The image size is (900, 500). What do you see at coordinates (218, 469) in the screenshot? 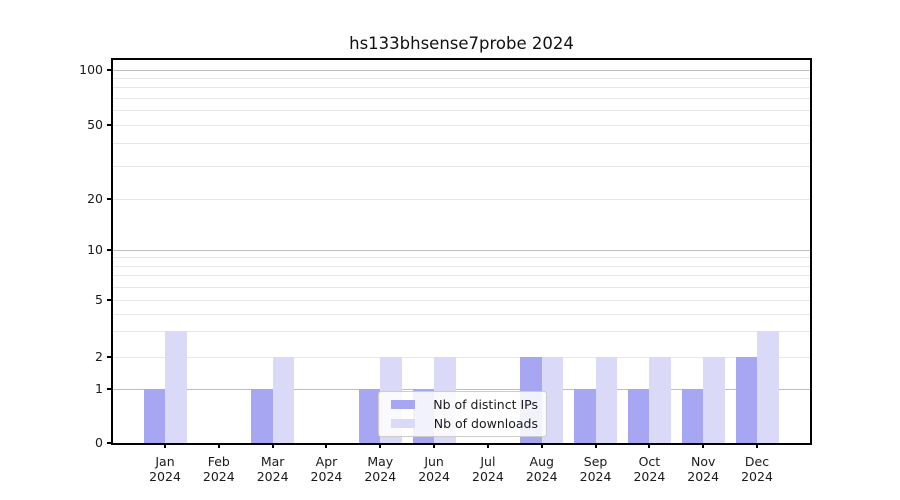
I see `x-tick-label-feb: Feb 2024` at bounding box center [218, 469].